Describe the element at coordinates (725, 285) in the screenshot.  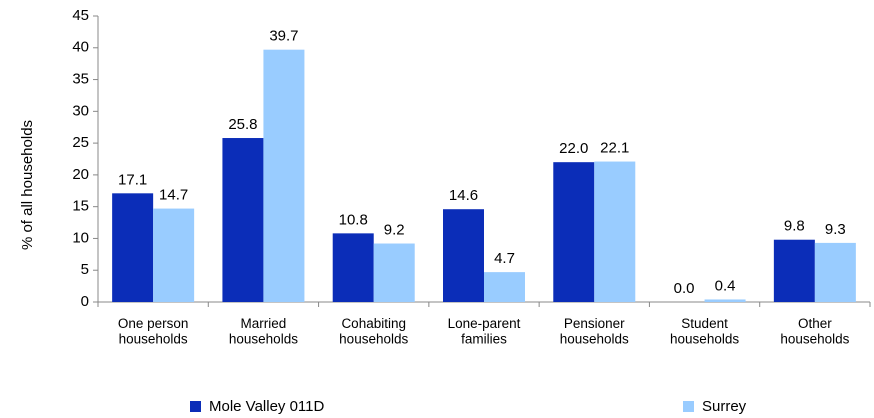
I see `value-label: 0.4` at that location.